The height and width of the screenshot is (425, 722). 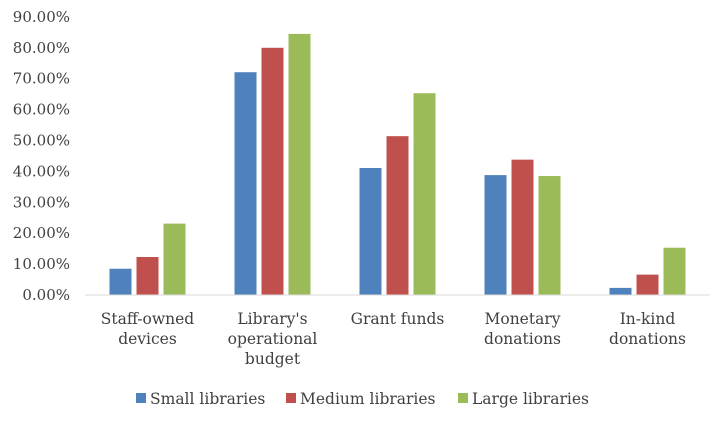 What do you see at coordinates (148, 319) in the screenshot?
I see `x-category-label: Staff-owned` at bounding box center [148, 319].